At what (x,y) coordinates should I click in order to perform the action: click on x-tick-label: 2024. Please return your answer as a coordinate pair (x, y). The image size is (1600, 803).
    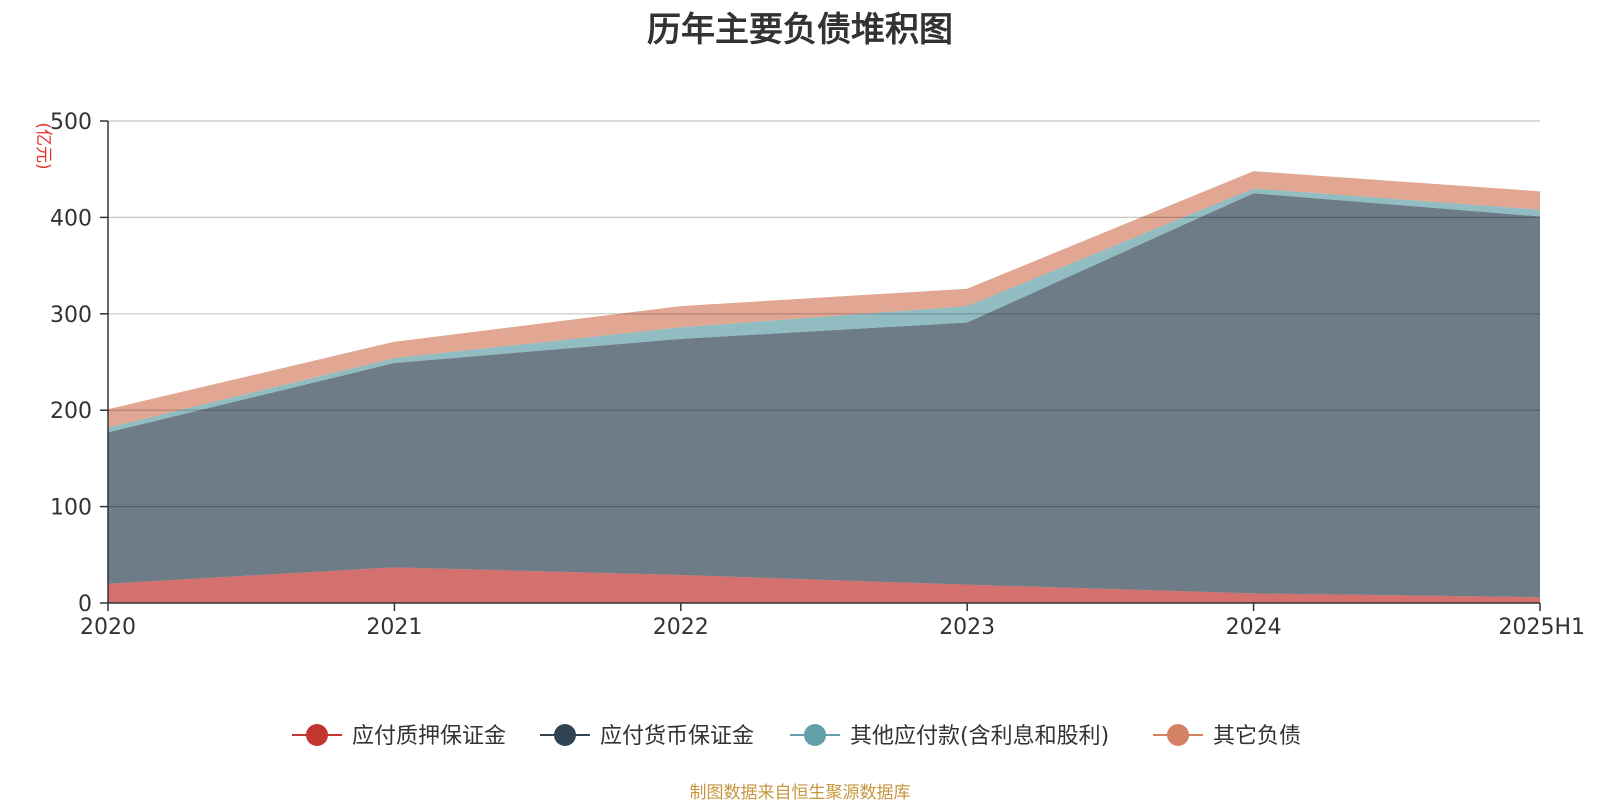
    Looking at the image, I should click on (1254, 627).